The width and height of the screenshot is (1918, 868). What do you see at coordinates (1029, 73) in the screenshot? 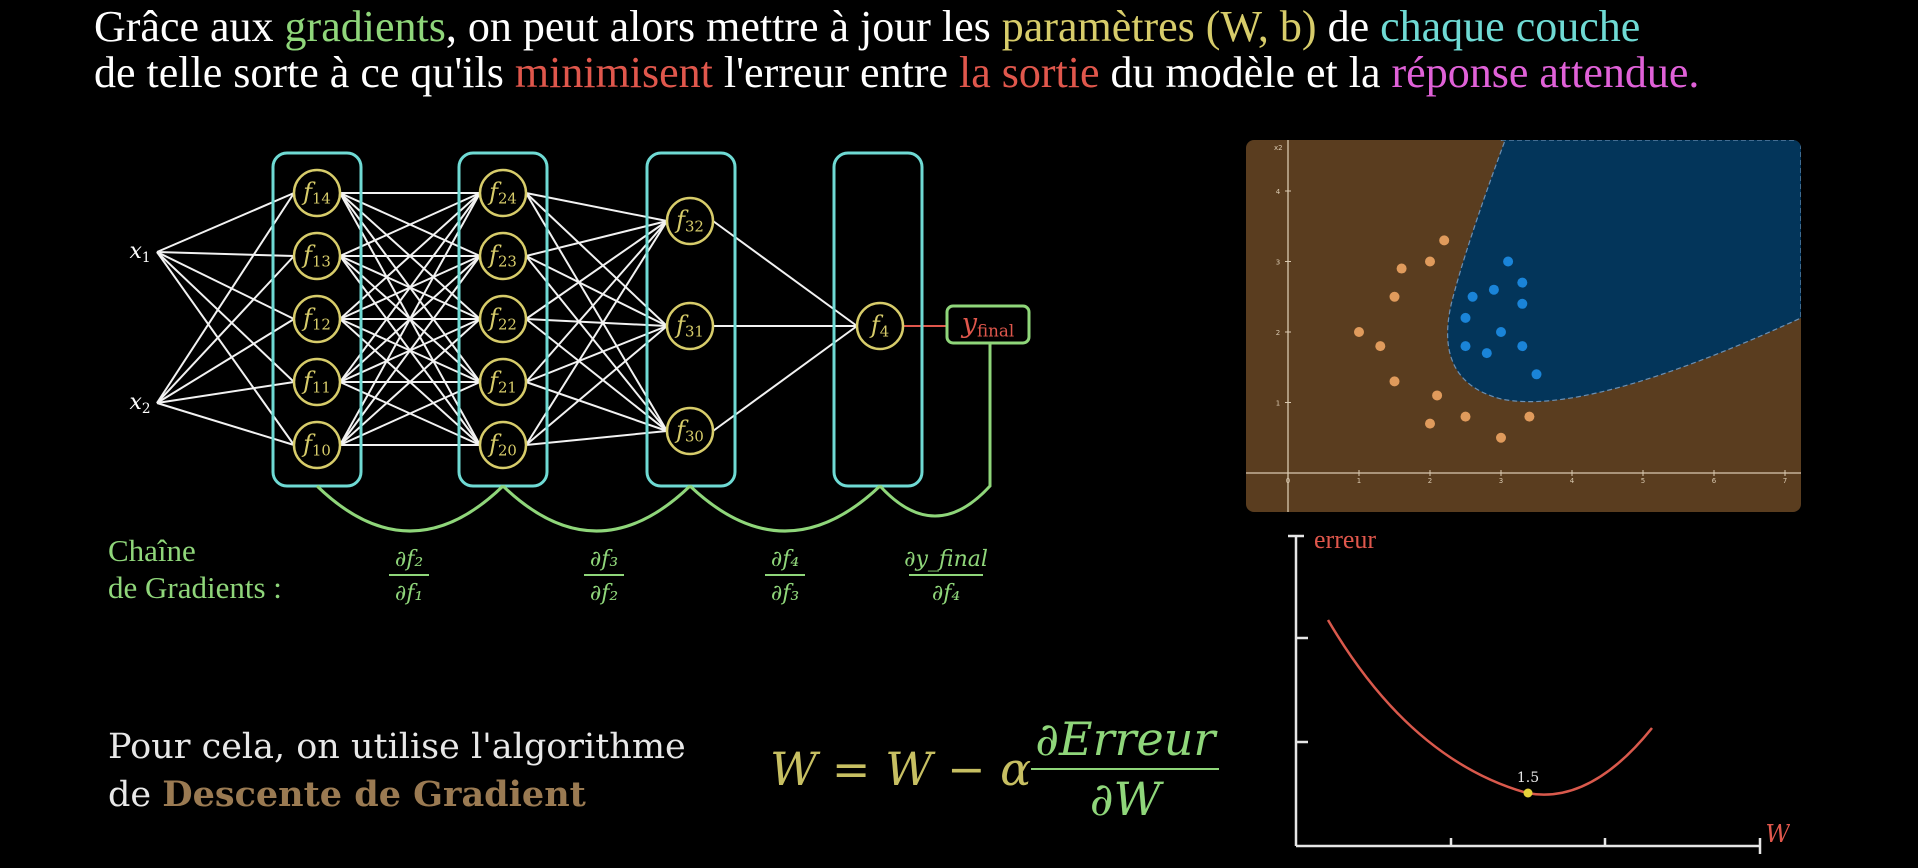
I see `title-sortie: la sortie` at bounding box center [1029, 73].